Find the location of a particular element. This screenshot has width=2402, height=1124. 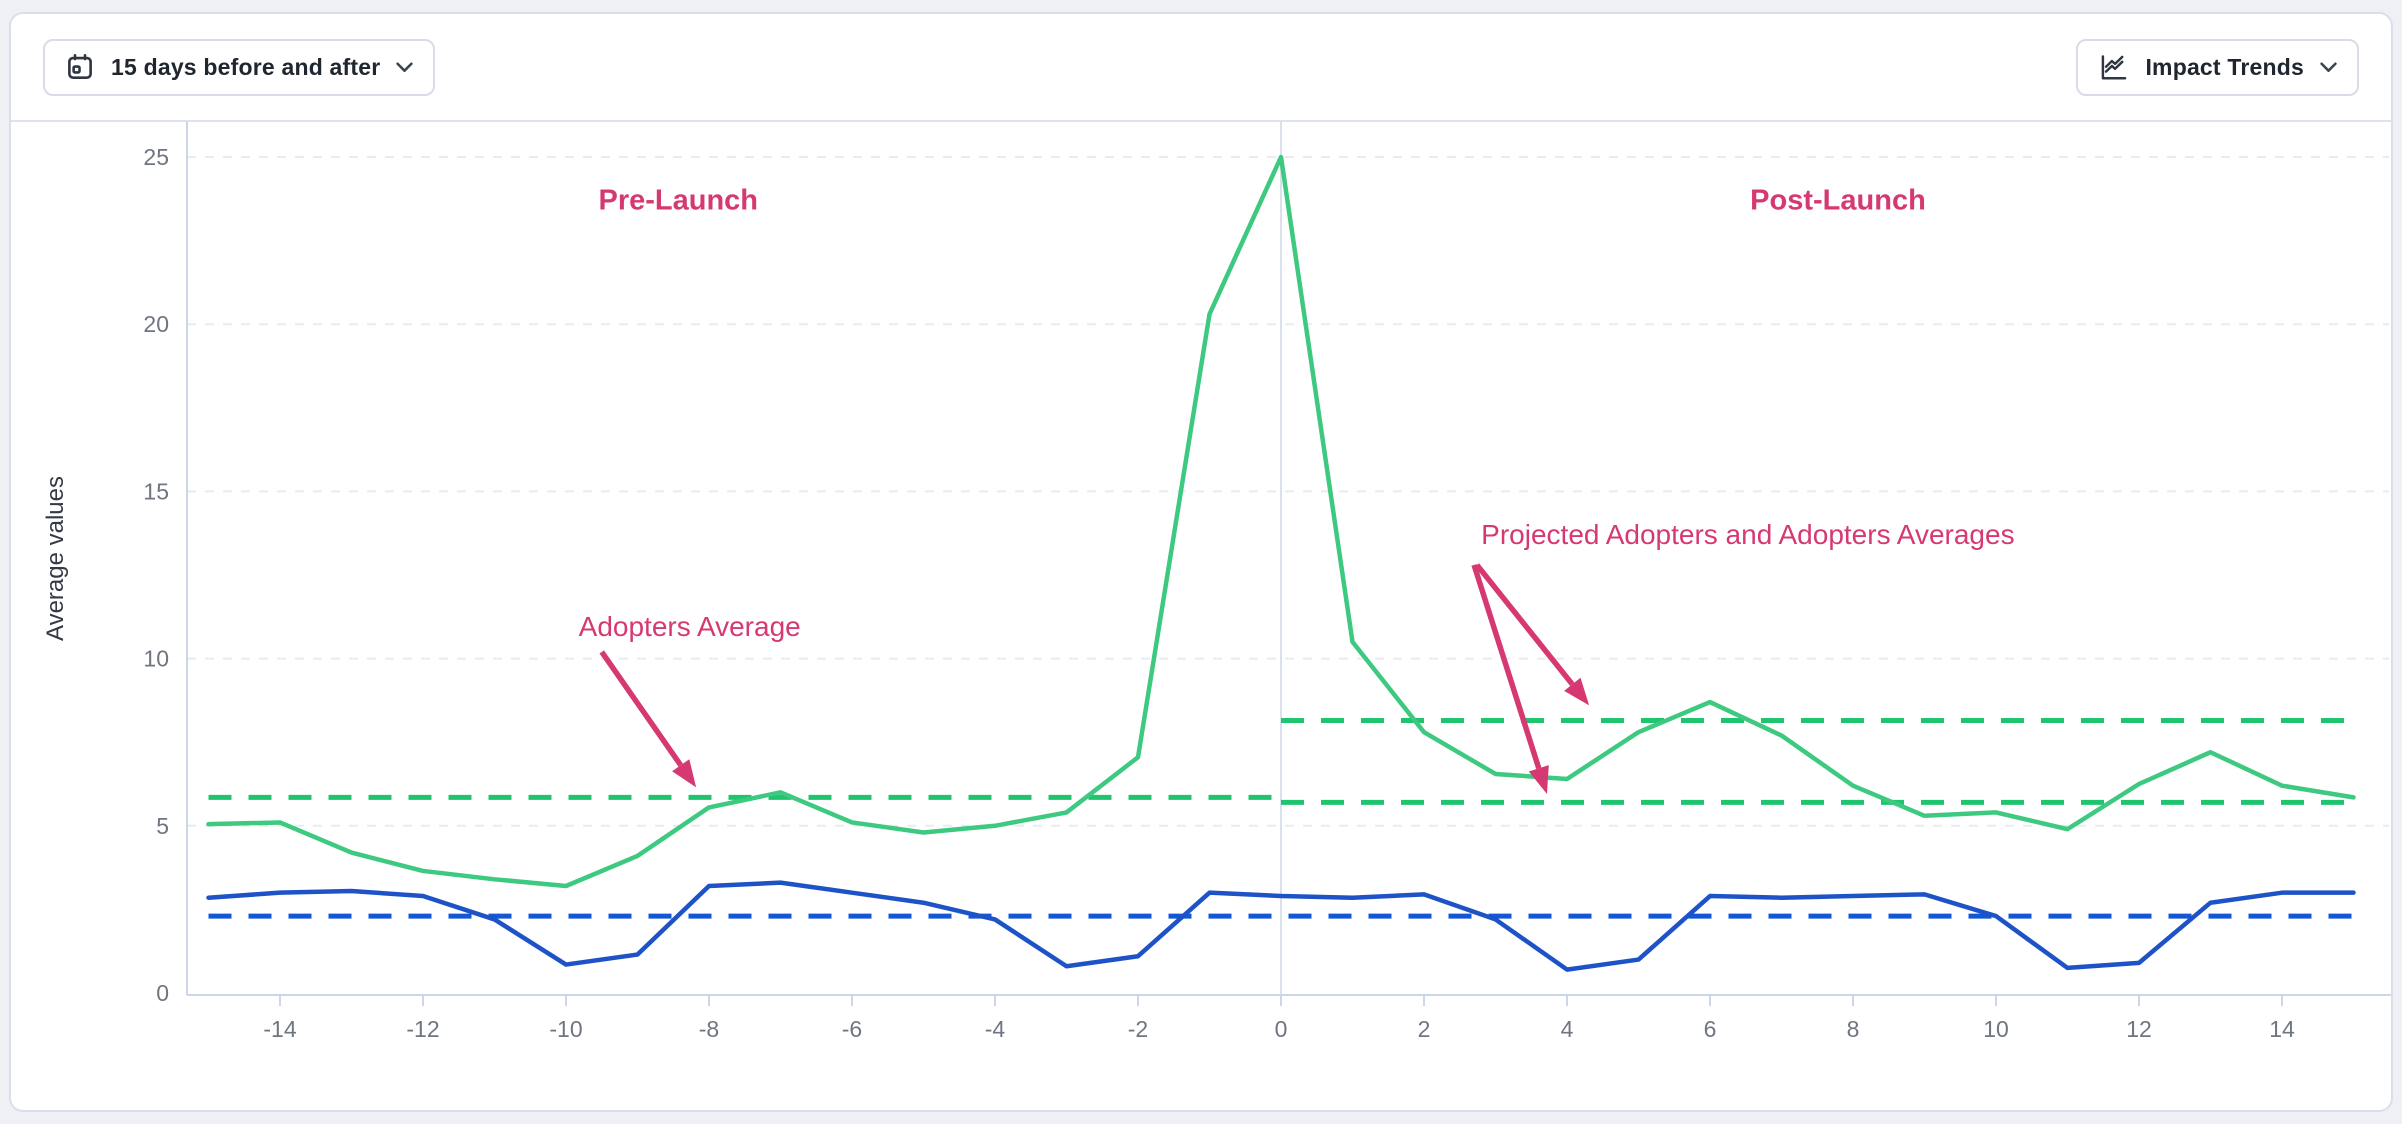

date-range-button: 15 days before and after is located at coordinates (239, 67).